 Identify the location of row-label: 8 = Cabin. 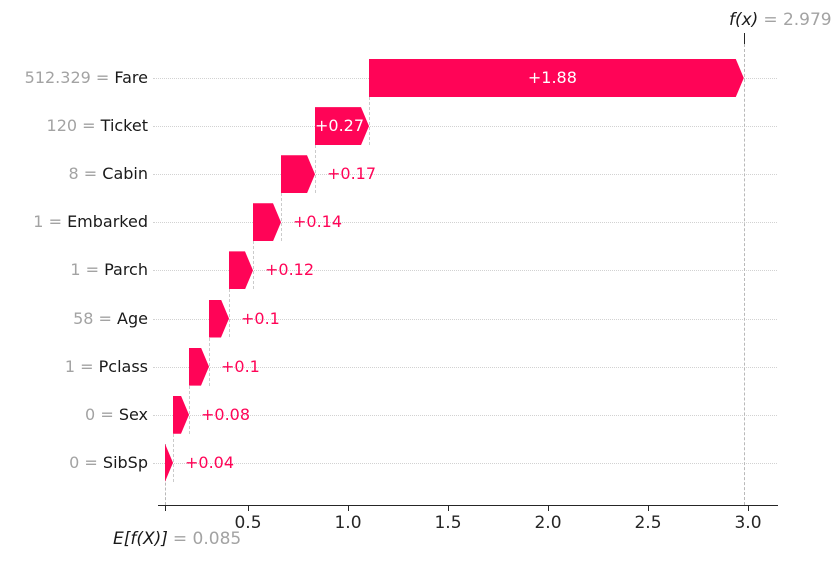
(74, 174).